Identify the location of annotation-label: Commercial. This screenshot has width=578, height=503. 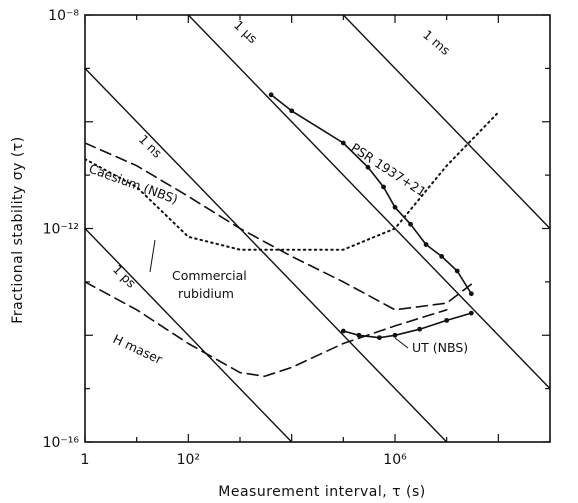
(209, 275).